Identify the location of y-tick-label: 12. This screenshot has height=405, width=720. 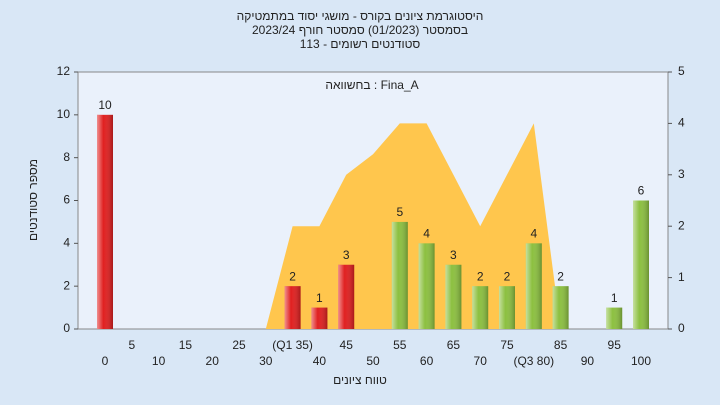
(64, 71).